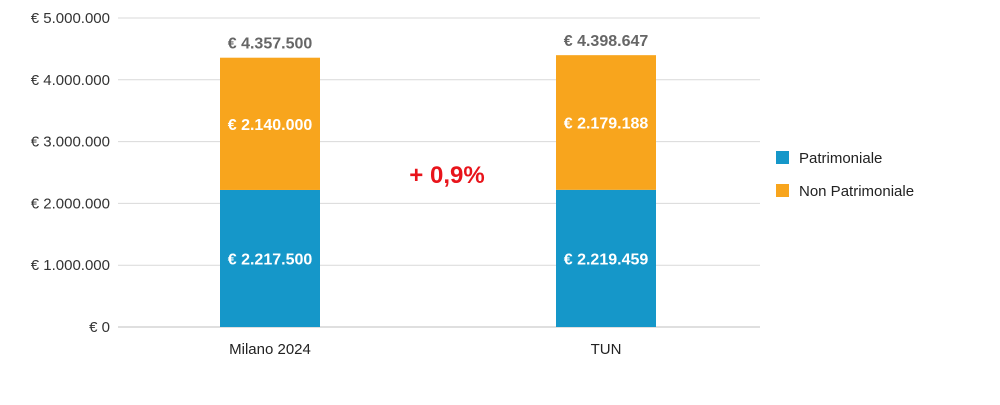  What do you see at coordinates (70, 203) in the screenshot?
I see `y-tick-label: € 2.000.000` at bounding box center [70, 203].